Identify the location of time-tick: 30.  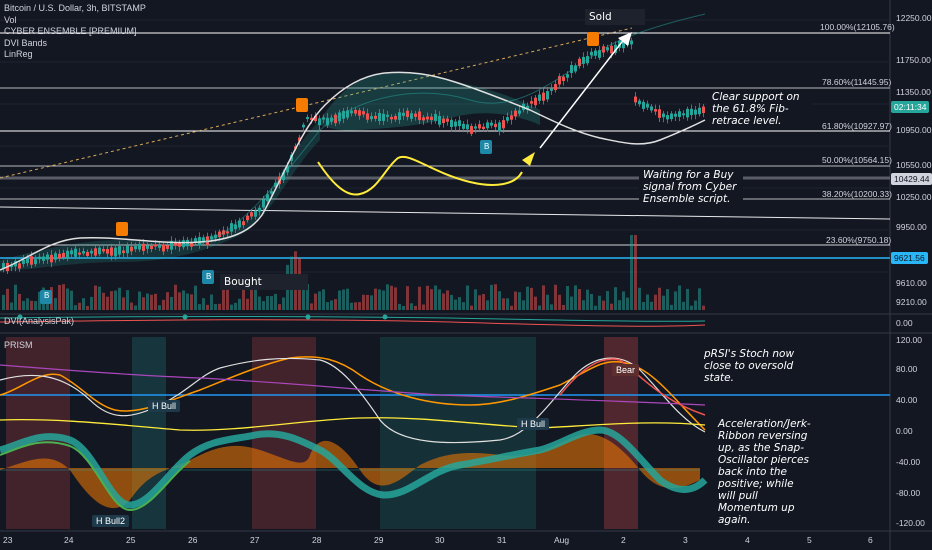
(440, 540).